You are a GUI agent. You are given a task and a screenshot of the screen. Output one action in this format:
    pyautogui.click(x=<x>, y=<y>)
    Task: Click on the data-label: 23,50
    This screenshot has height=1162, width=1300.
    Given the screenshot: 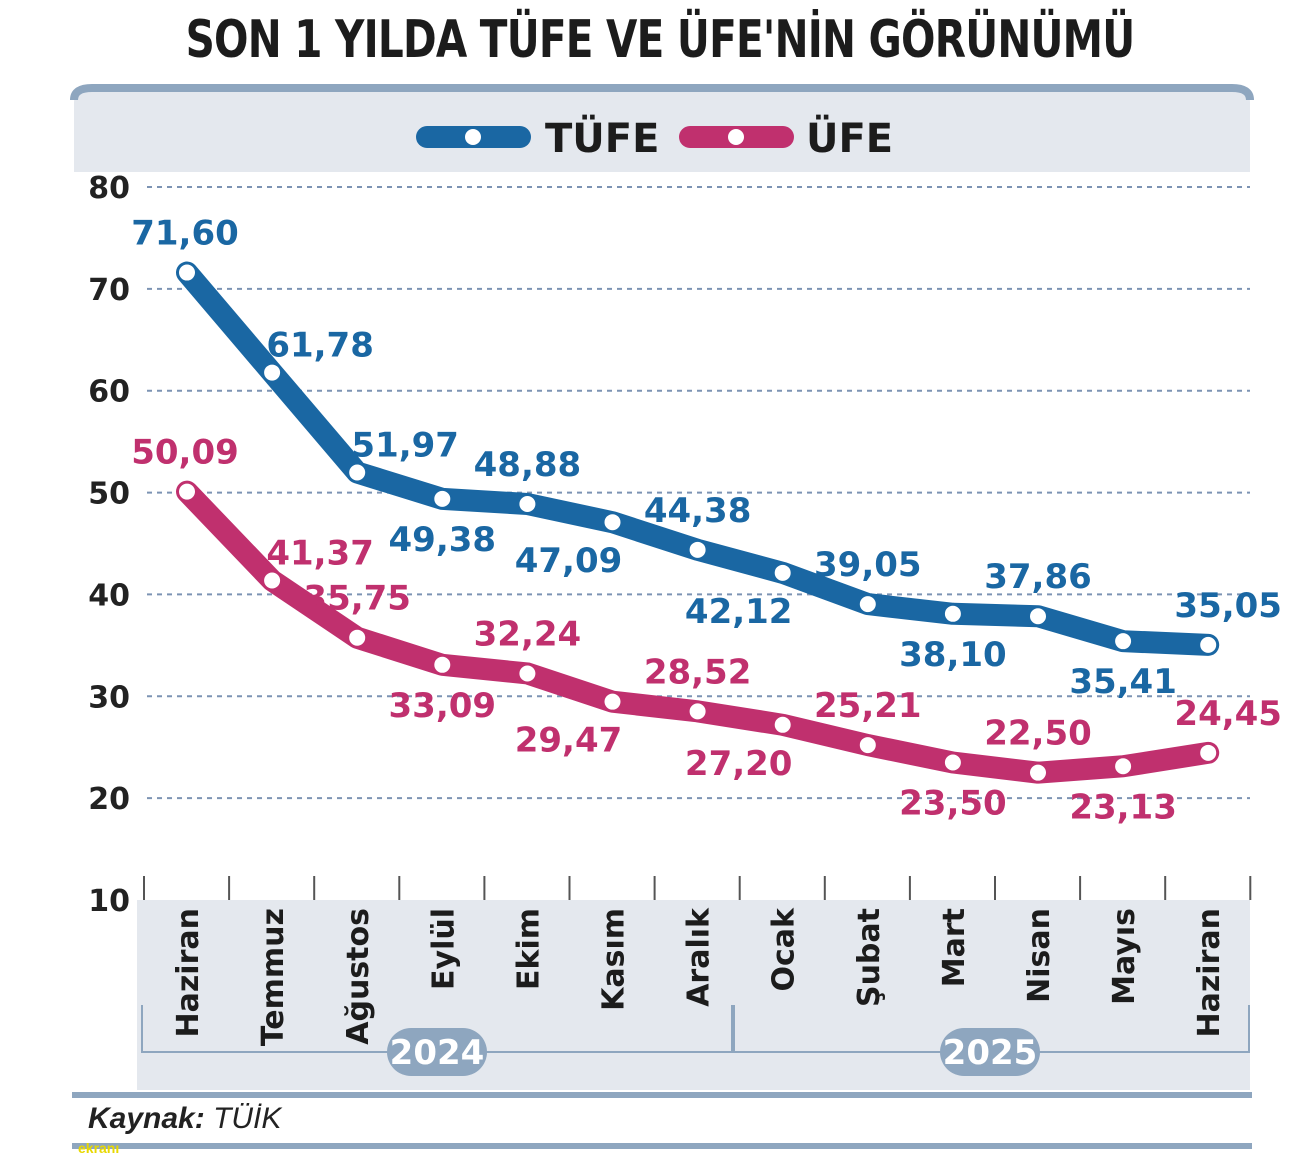 What is the action you would take?
    pyautogui.click(x=953, y=803)
    